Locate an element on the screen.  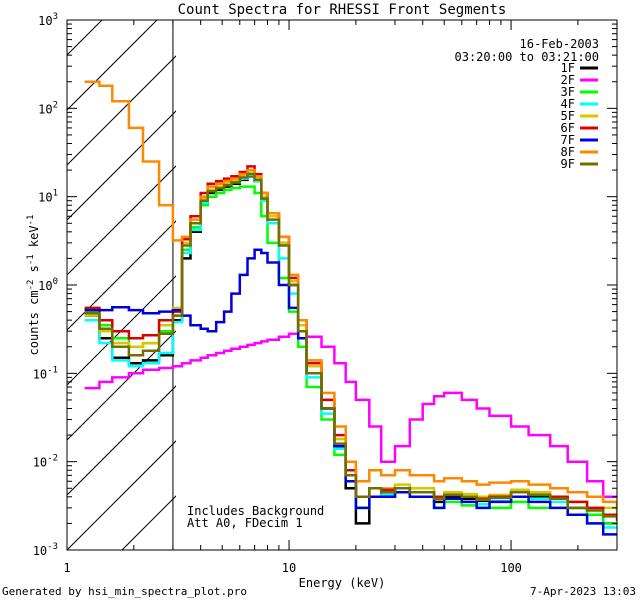
y-tick-label: 10² is located at coordinates (48, 108).